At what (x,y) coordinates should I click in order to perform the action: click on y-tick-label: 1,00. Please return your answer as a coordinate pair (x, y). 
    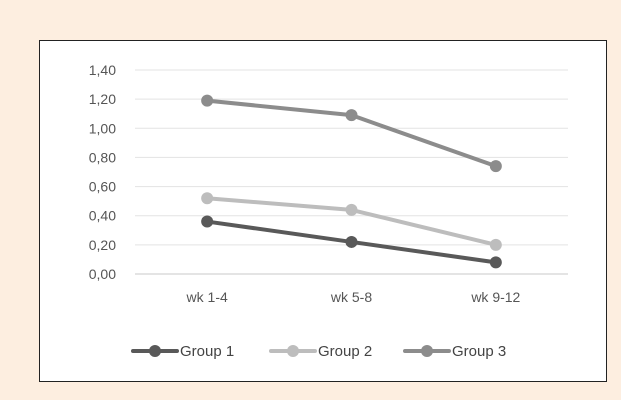
    Looking at the image, I should click on (102, 128).